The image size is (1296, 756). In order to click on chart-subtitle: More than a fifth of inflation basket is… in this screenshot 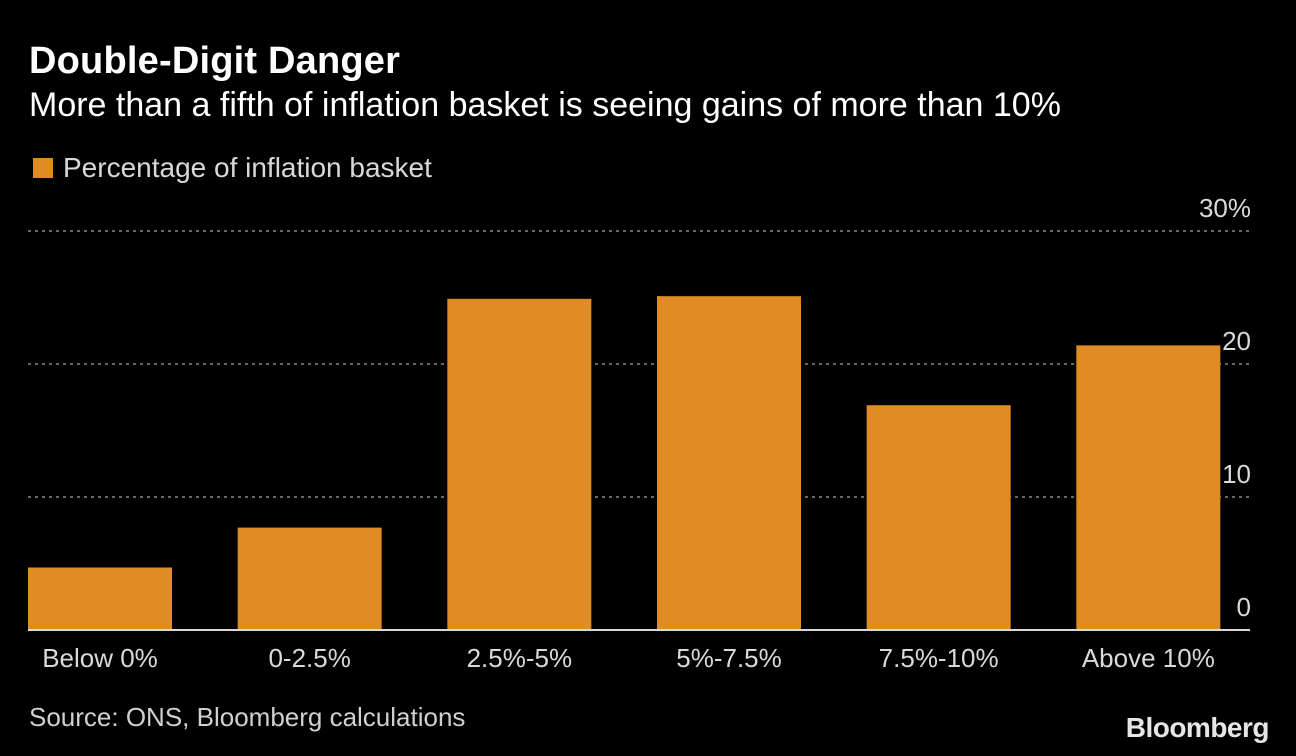, I will do `click(545, 105)`.